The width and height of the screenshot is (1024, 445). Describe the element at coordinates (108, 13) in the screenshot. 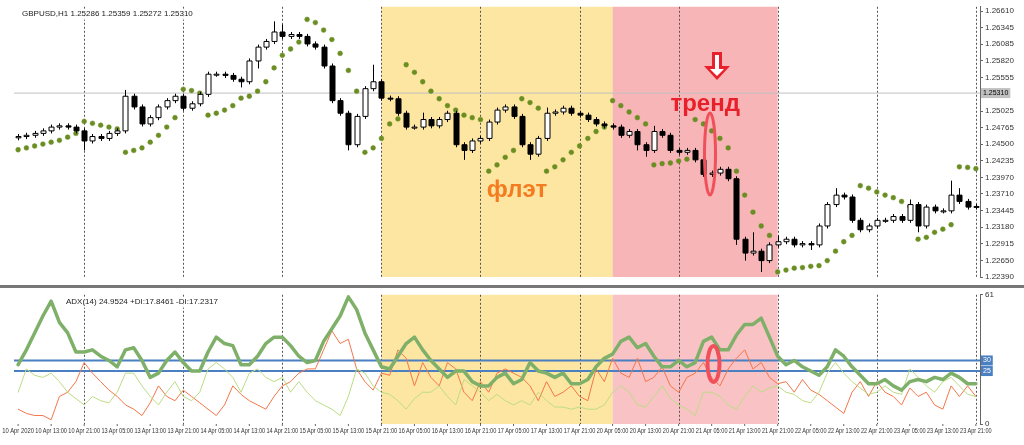

I see `chart-title: GBPUSD,H1 1.25286 1.25359 1.25272 1.25310` at that location.